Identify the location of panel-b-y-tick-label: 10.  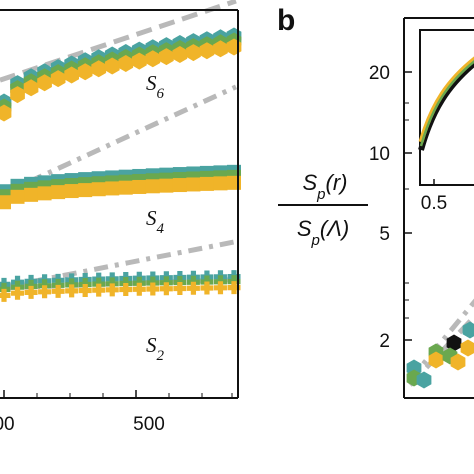
(379, 154).